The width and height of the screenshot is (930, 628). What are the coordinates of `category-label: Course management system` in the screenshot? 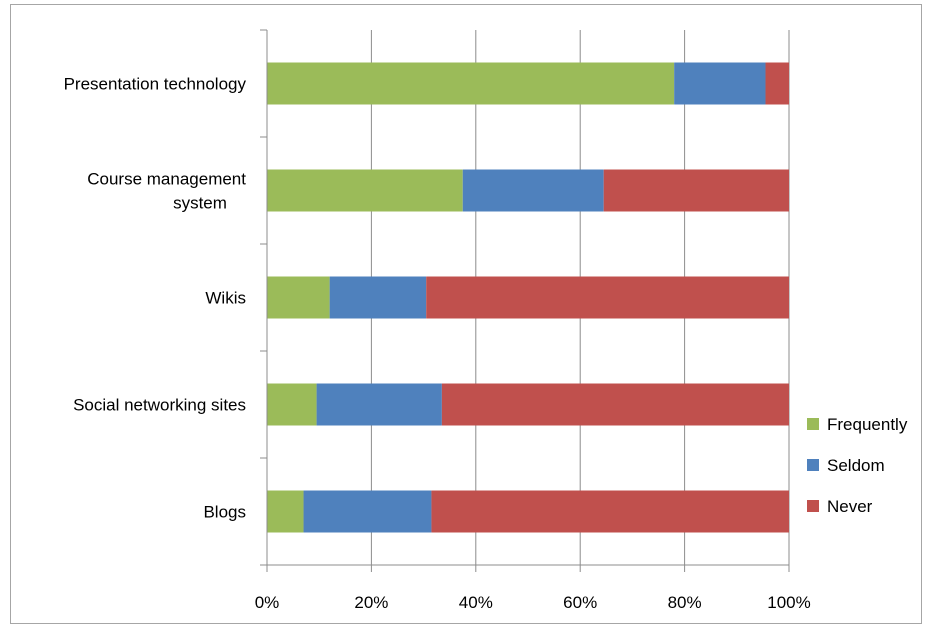 It's located at (166, 191).